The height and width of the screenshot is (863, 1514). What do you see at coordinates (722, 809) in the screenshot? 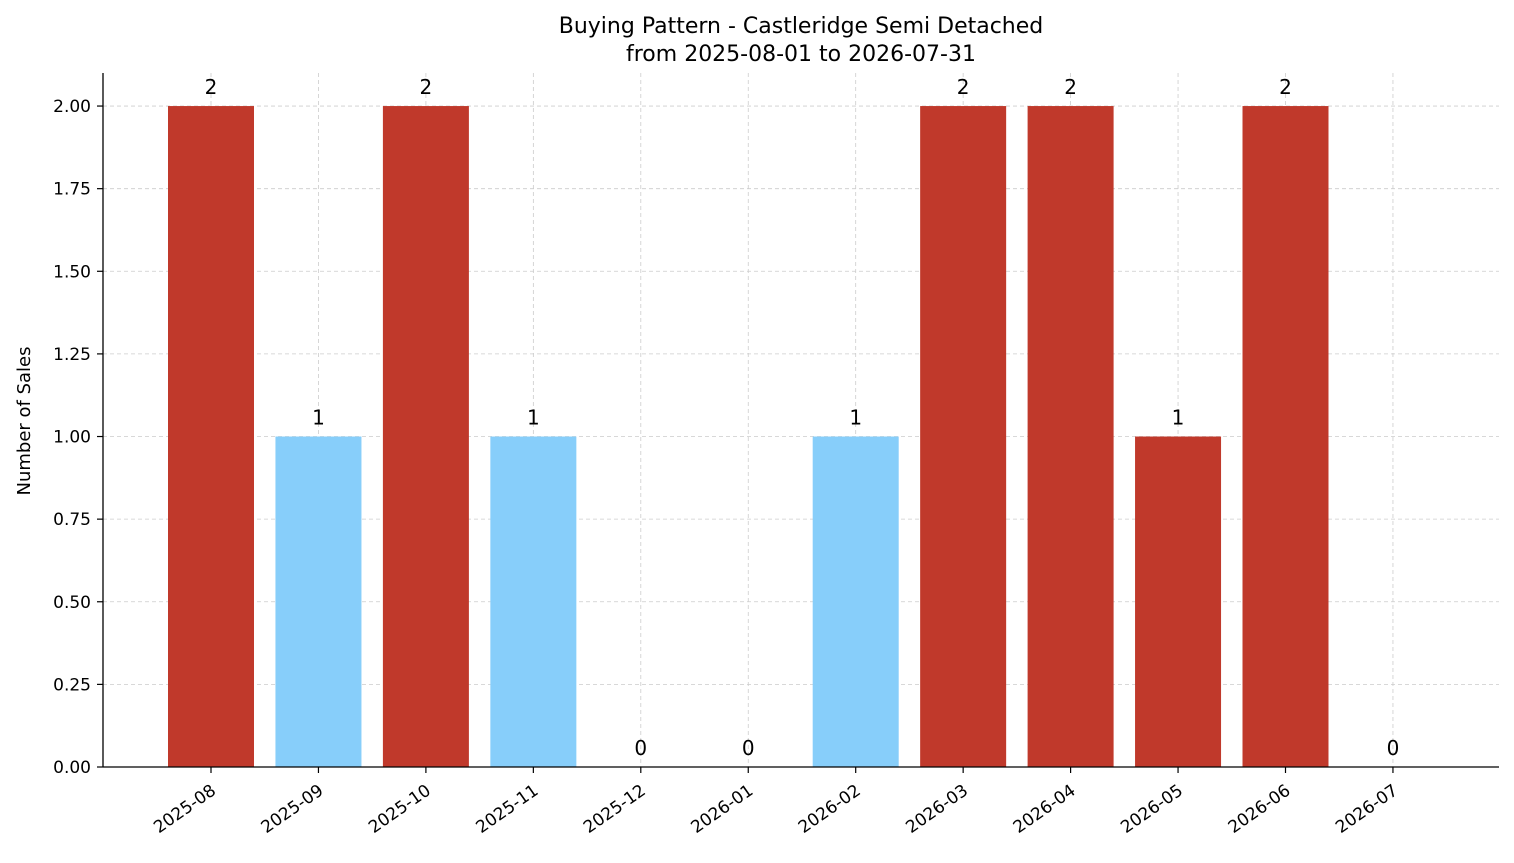
I see `x-tick-label: 2026-01` at bounding box center [722, 809].